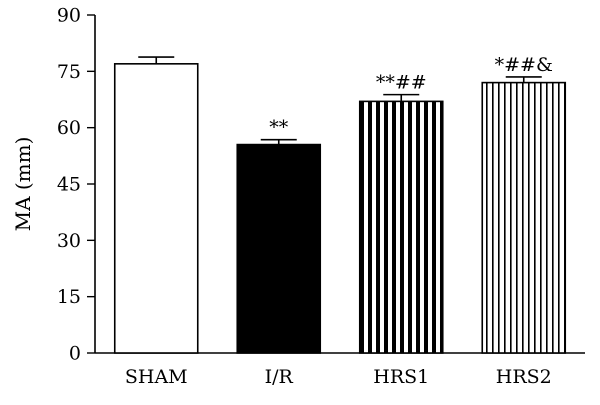 The width and height of the screenshot is (600, 405). Describe the element at coordinates (69, 16) in the screenshot. I see `y-tick-label: 90` at that location.